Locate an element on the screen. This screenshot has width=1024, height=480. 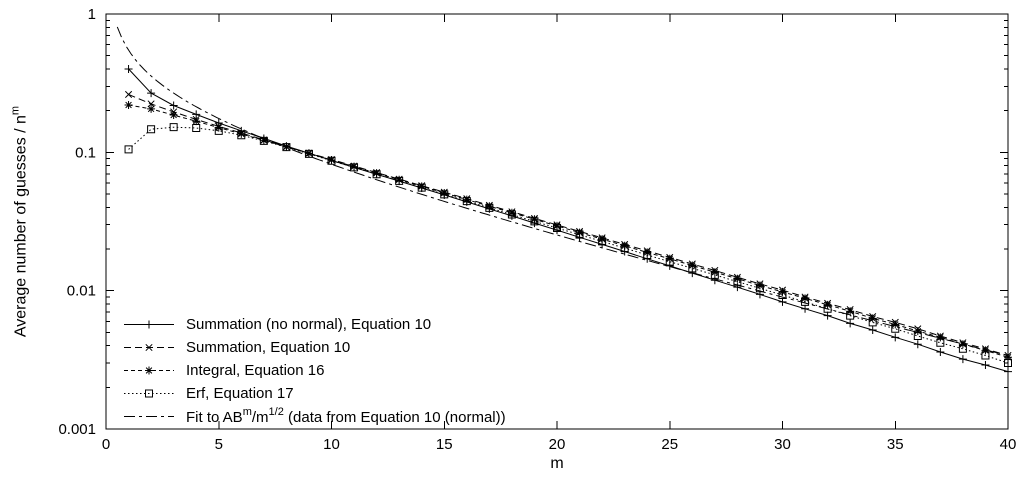
y-axis-label: Average number of guesses / nm is located at coordinates (19, 222).